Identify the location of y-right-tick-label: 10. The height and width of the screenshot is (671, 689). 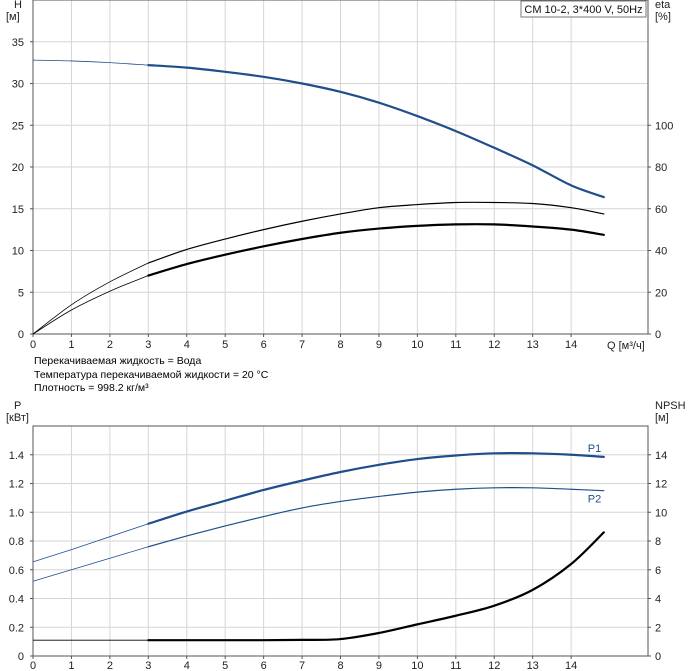
(661, 513).